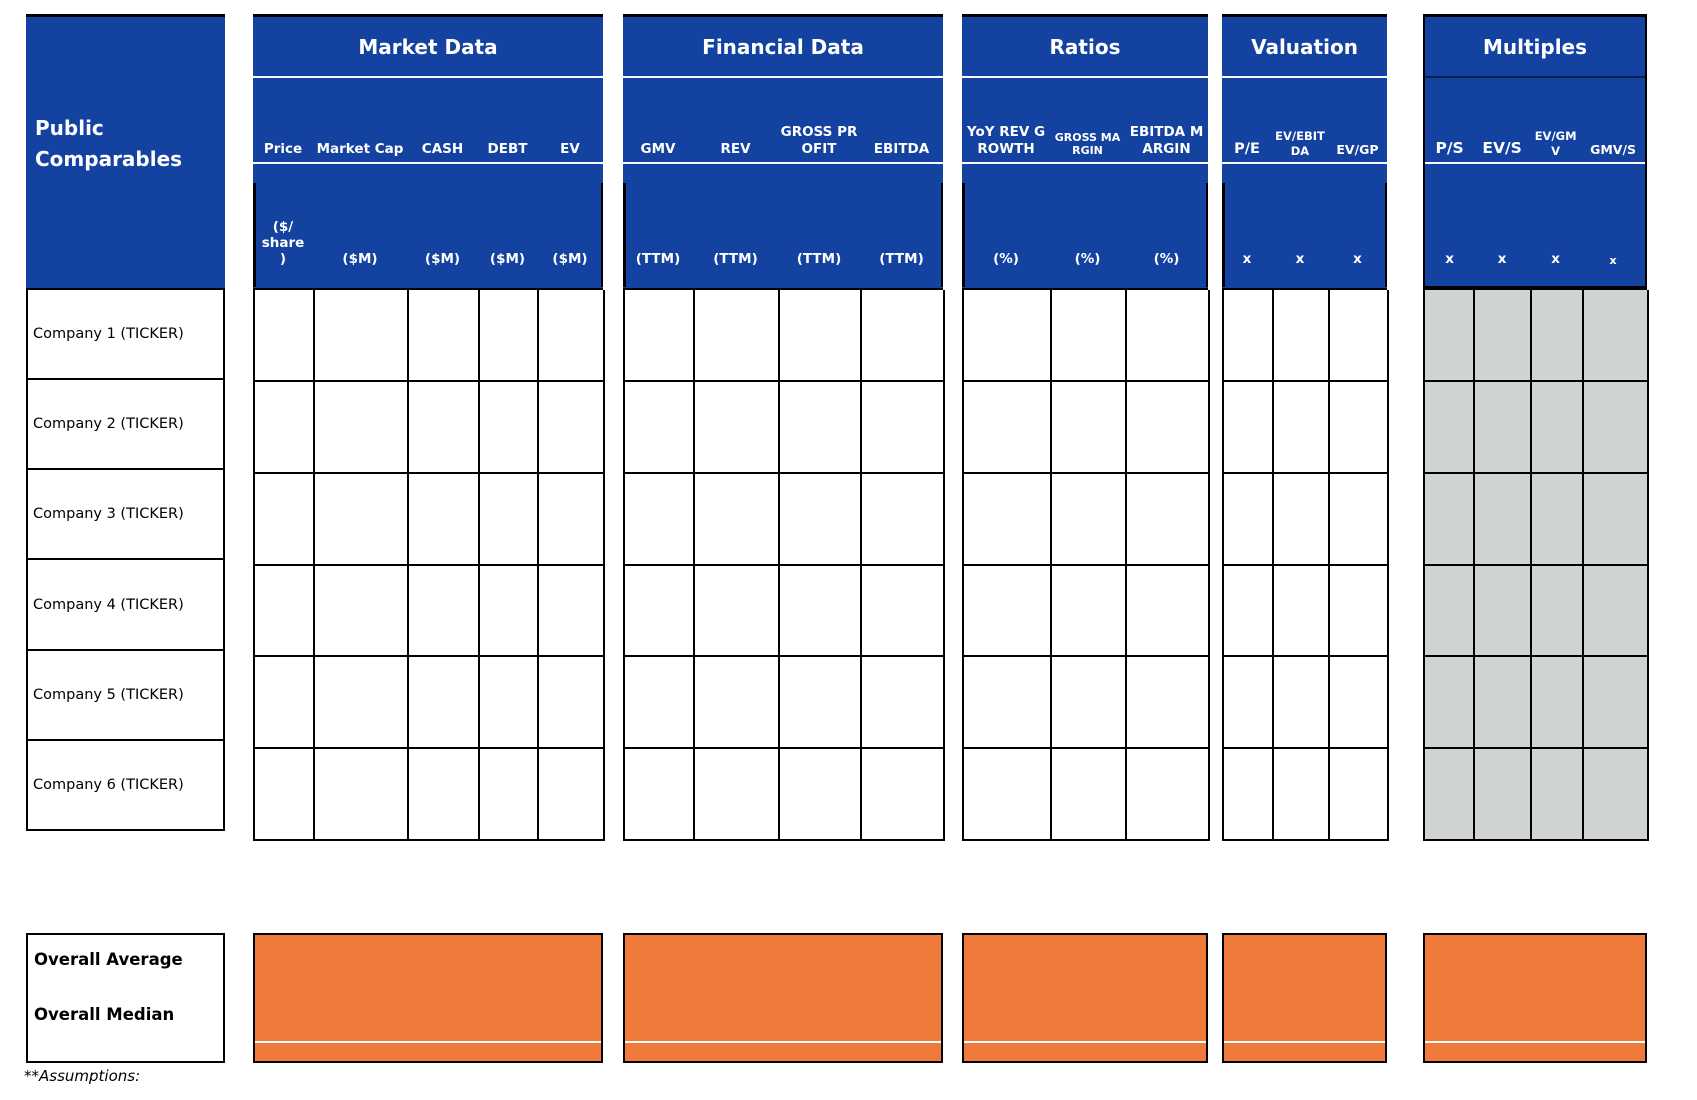 Image resolution: width=1697 pixels, height=1100 pixels. Describe the element at coordinates (1085, 998) in the screenshot. I see `summary-cells-ratios` at that location.